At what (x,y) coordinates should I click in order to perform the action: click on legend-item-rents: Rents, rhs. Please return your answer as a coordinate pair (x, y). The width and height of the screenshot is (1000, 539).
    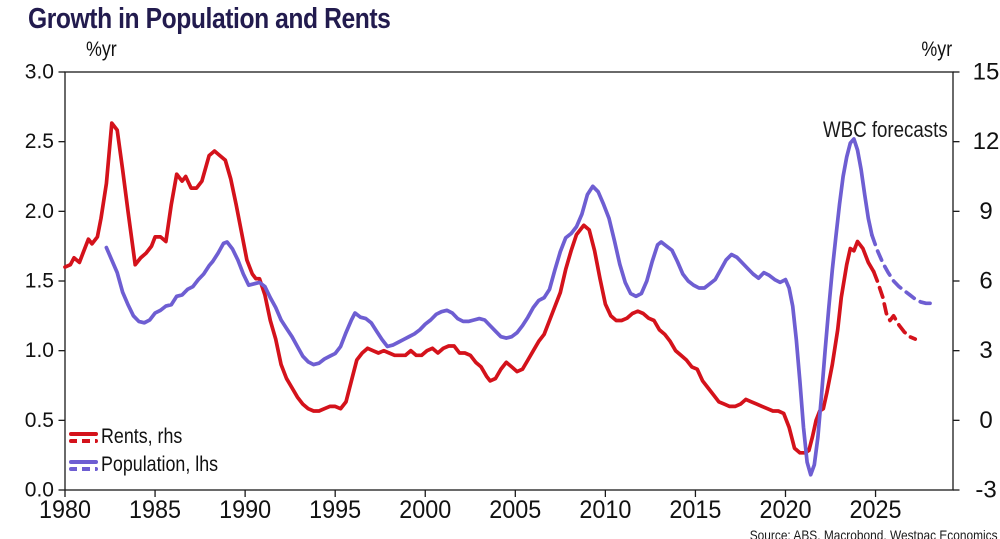
    Looking at the image, I should click on (154, 437).